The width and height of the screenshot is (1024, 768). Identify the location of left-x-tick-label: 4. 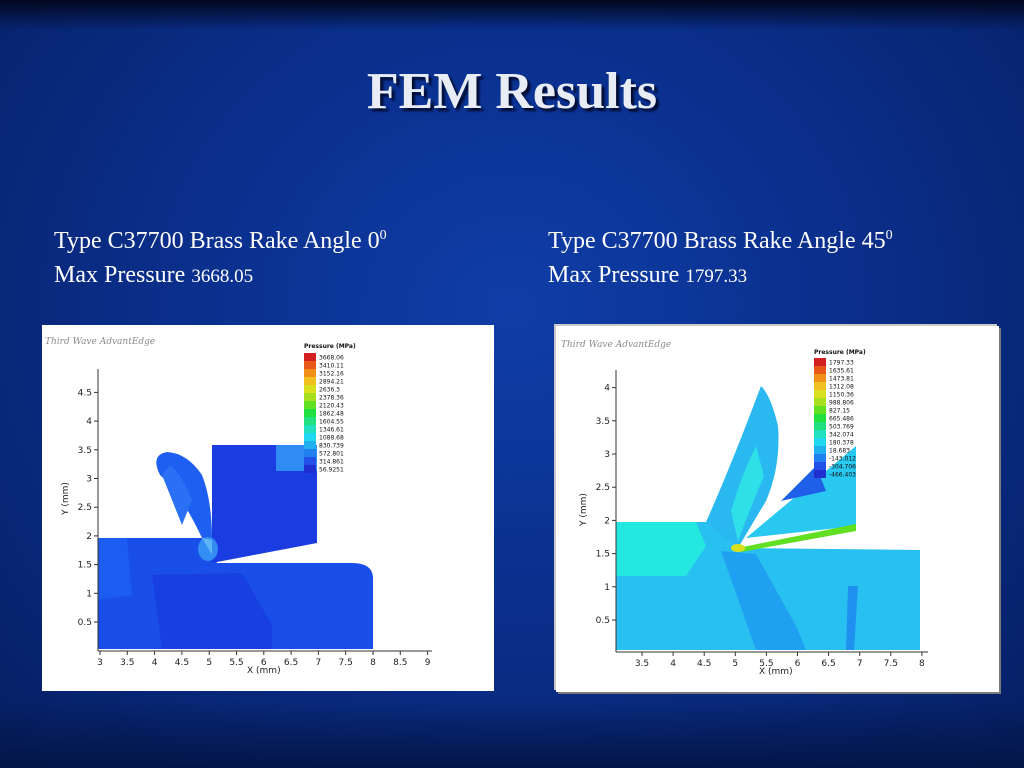
(155, 663).